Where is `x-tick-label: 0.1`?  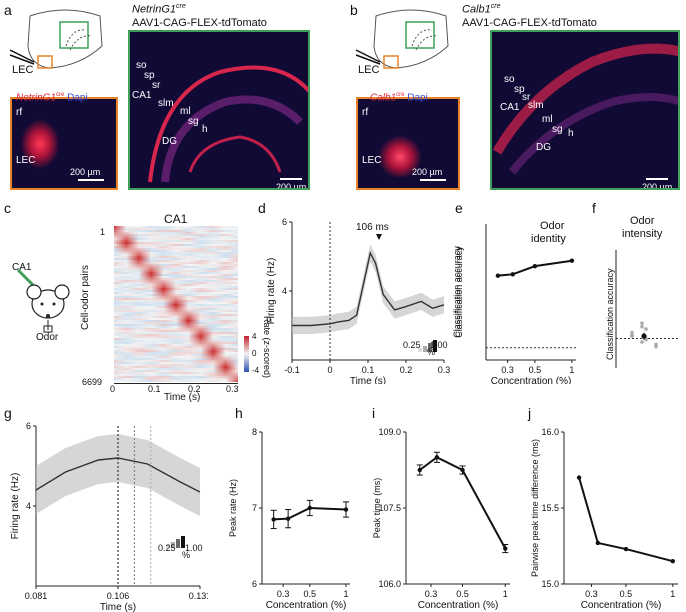 x-tick-label: 0.1 is located at coordinates (368, 370).